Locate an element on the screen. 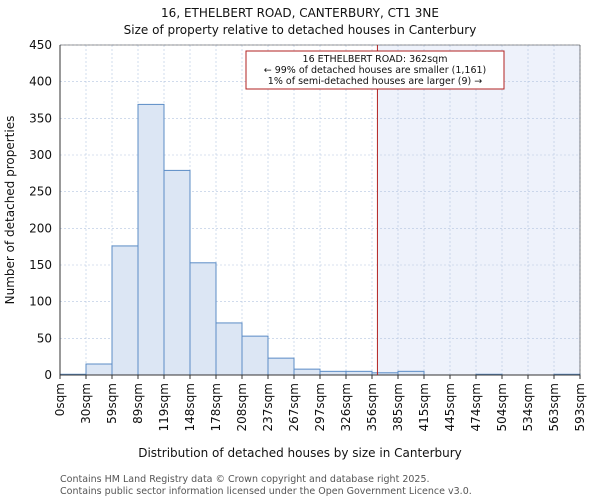 Image resolution: width=600 pixels, height=500 pixels. x-tick-label: 30sqm is located at coordinates (86, 403).